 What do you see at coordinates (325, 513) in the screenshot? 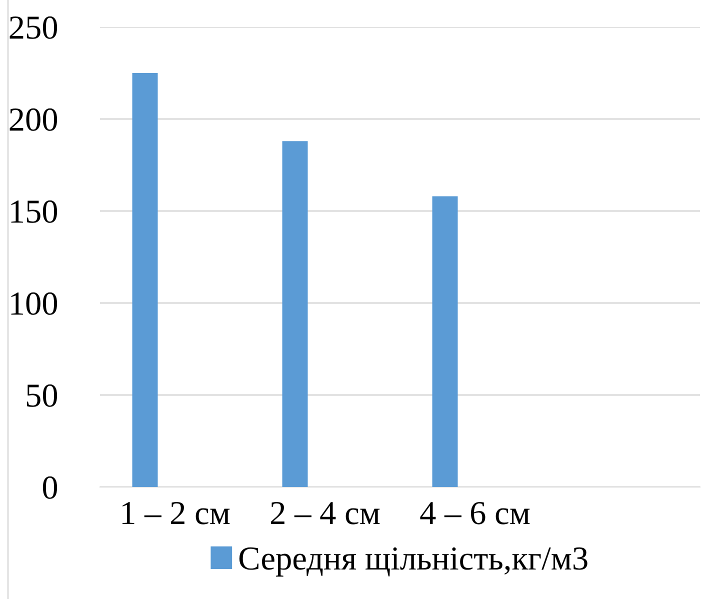
I see `x-tick-label: 2 – 4 см` at bounding box center [325, 513].